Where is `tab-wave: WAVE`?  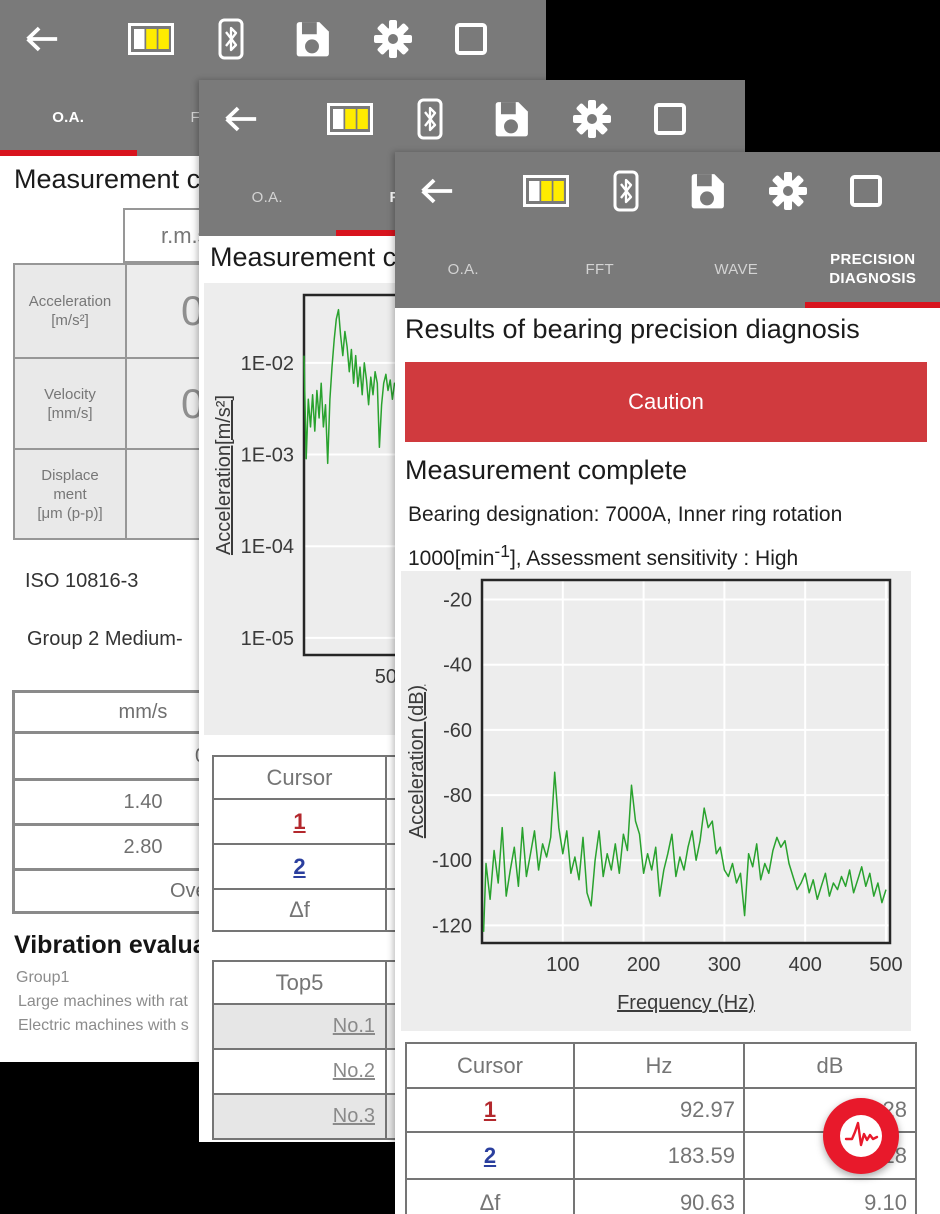
tab-wave: WAVE is located at coordinates (736, 269).